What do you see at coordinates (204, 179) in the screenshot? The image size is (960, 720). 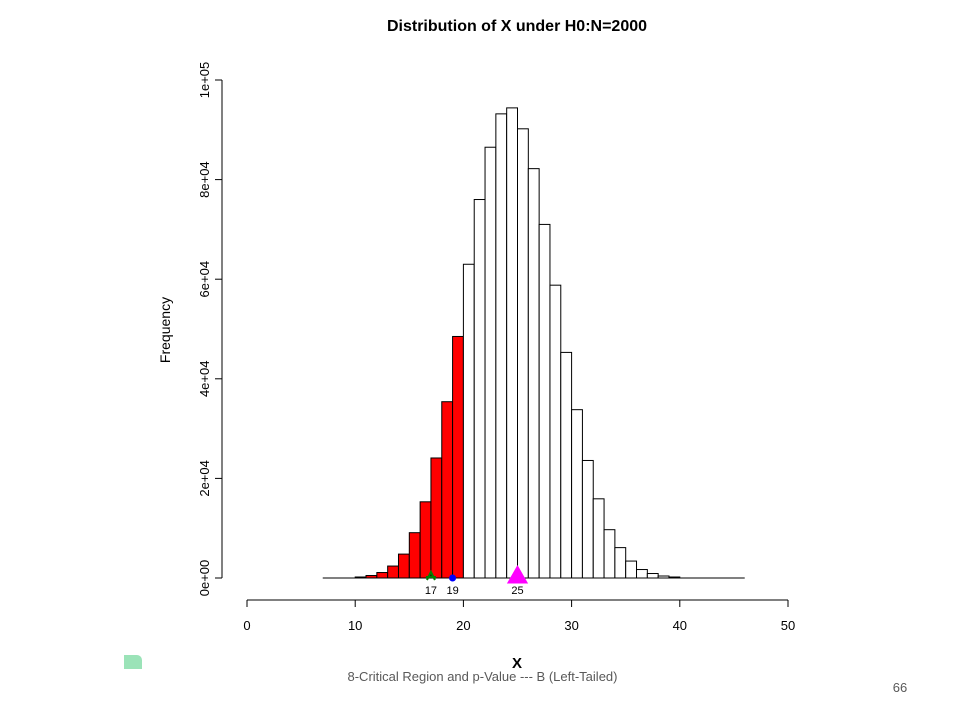 I see `y-tick-label: 8e+04` at bounding box center [204, 179].